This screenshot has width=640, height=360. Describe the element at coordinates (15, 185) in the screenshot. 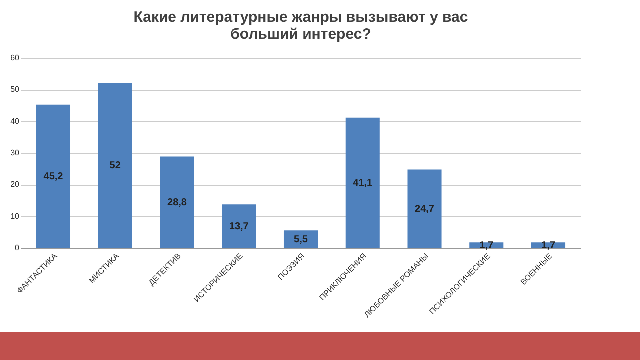

I see `y-tick-label: 20` at that location.